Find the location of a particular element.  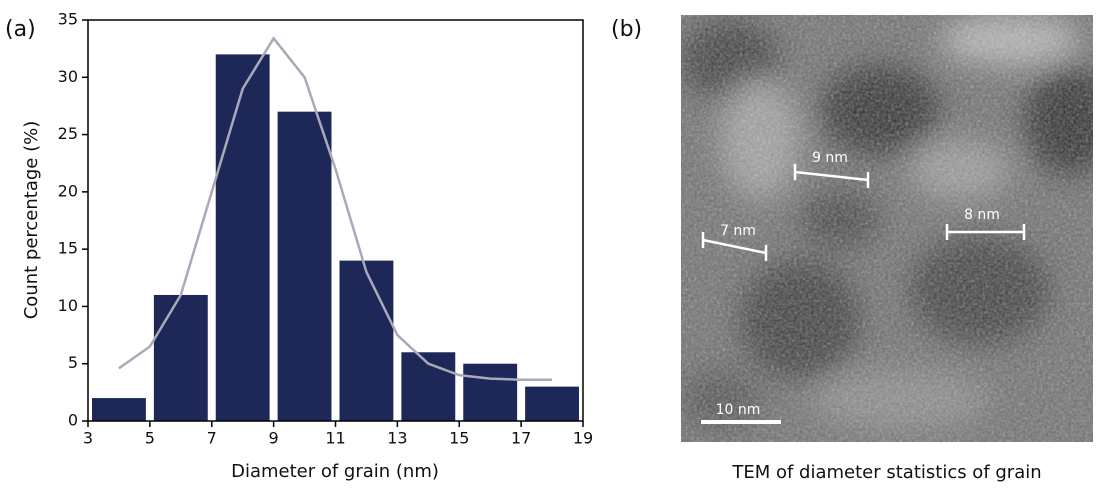

panel-label: (b) is located at coordinates (626, 29).